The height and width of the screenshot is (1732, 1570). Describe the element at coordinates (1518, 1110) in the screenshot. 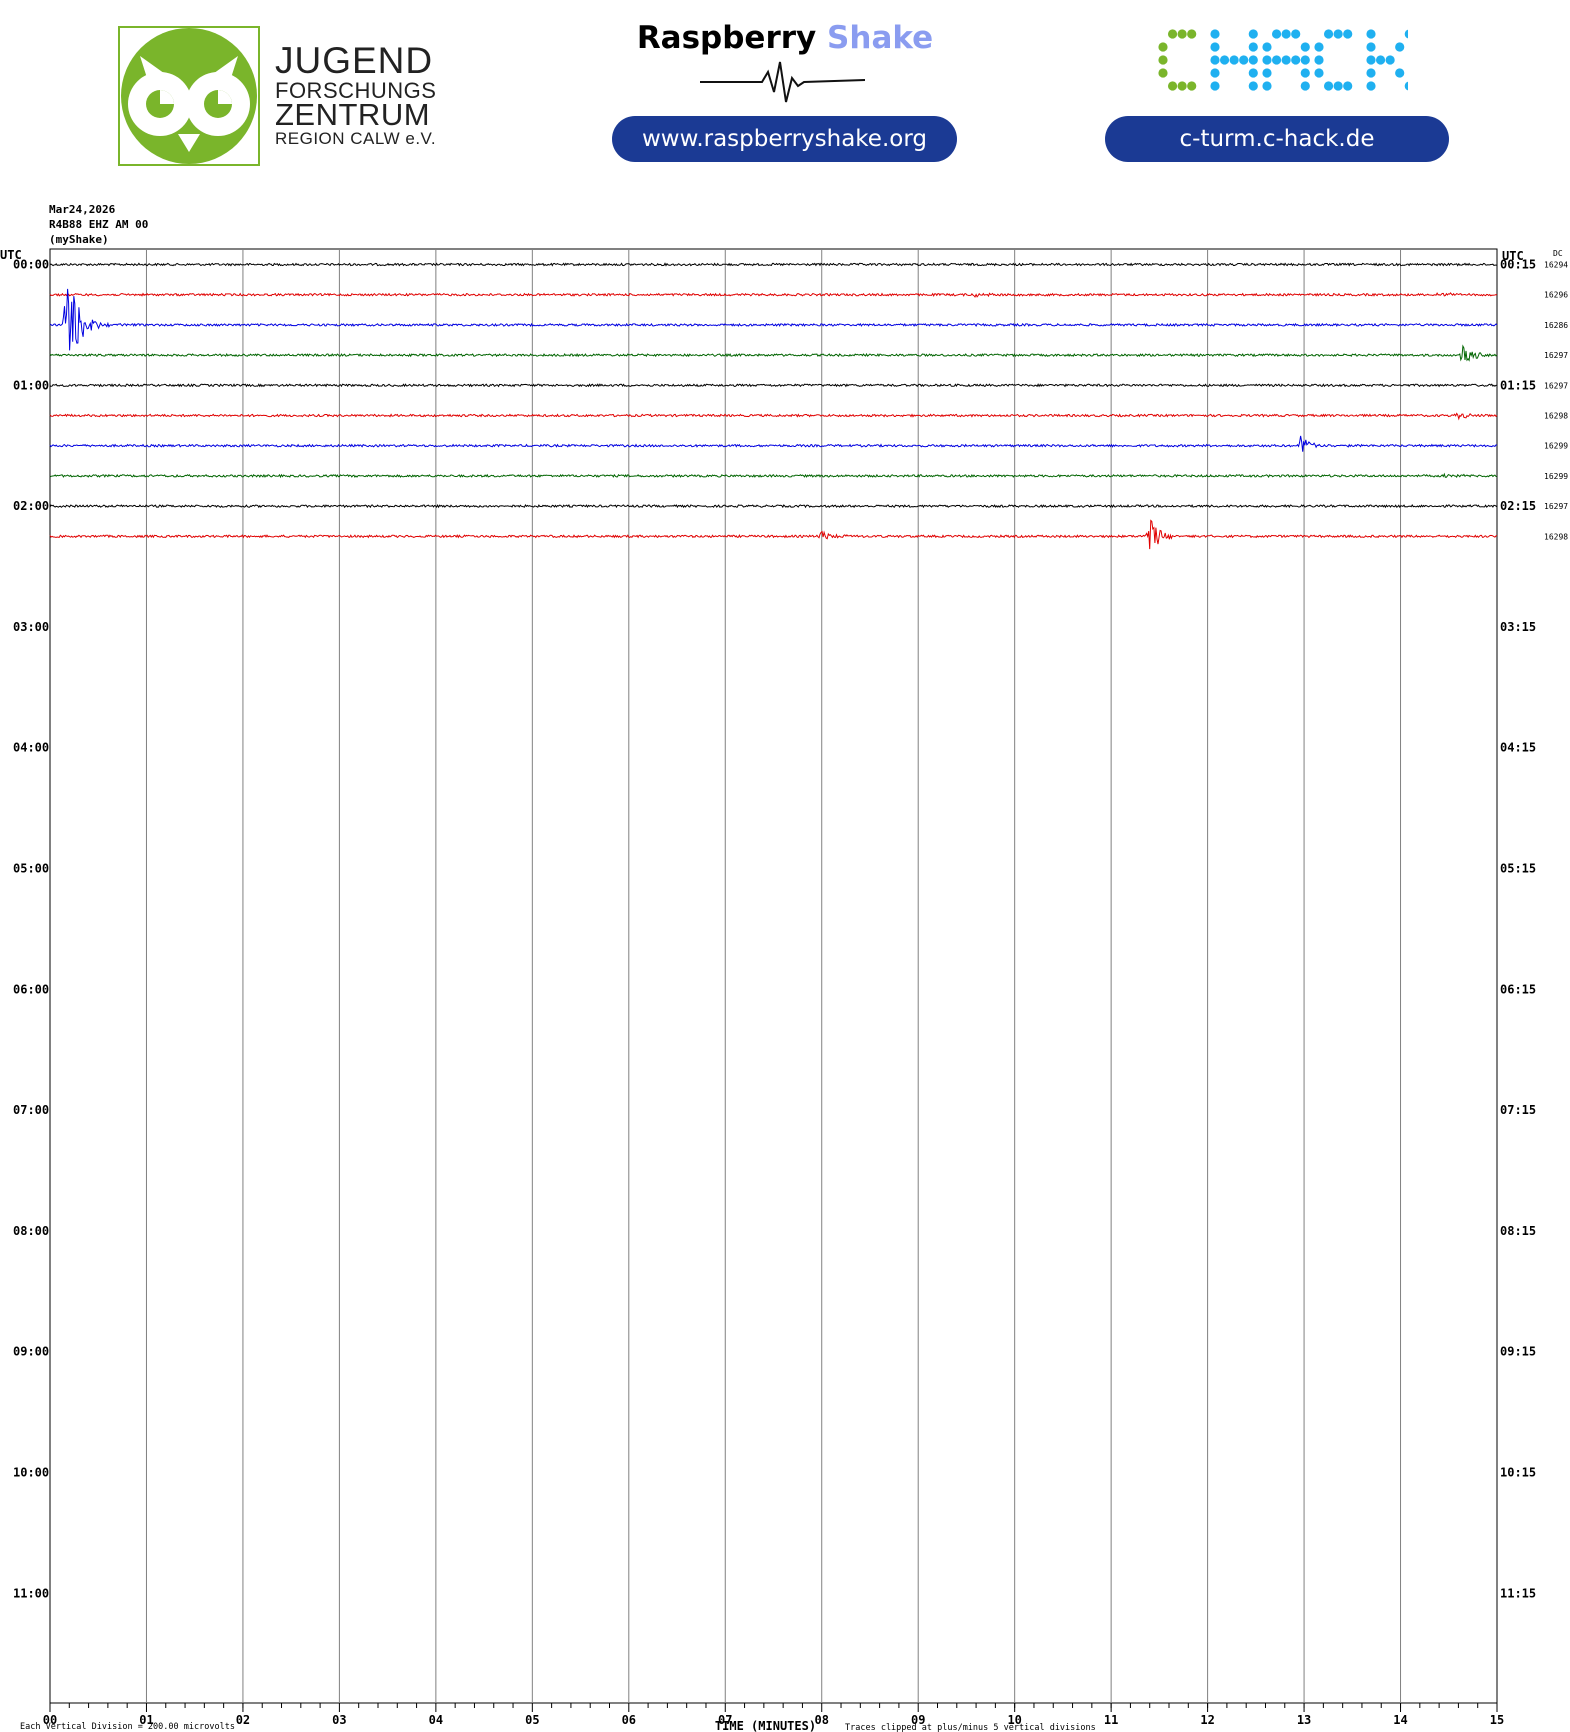

I see `hour-label-right: 07:15` at that location.